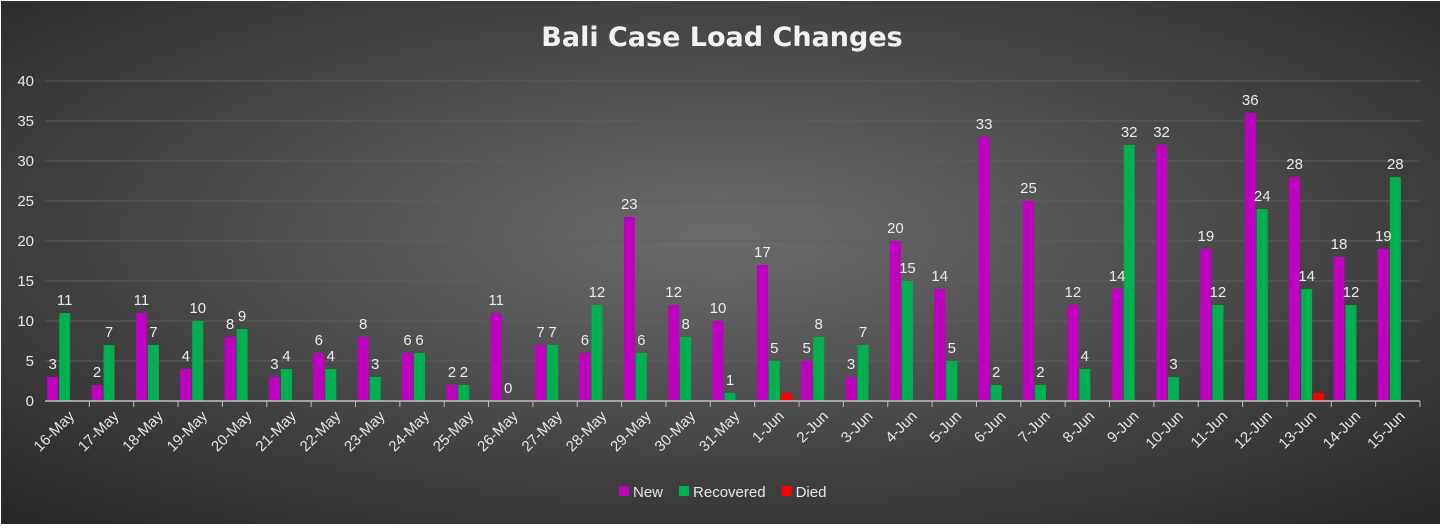 Image resolution: width=1447 pixels, height=528 pixels. Describe the element at coordinates (984, 124) in the screenshot. I see `data-label: 33` at that location.